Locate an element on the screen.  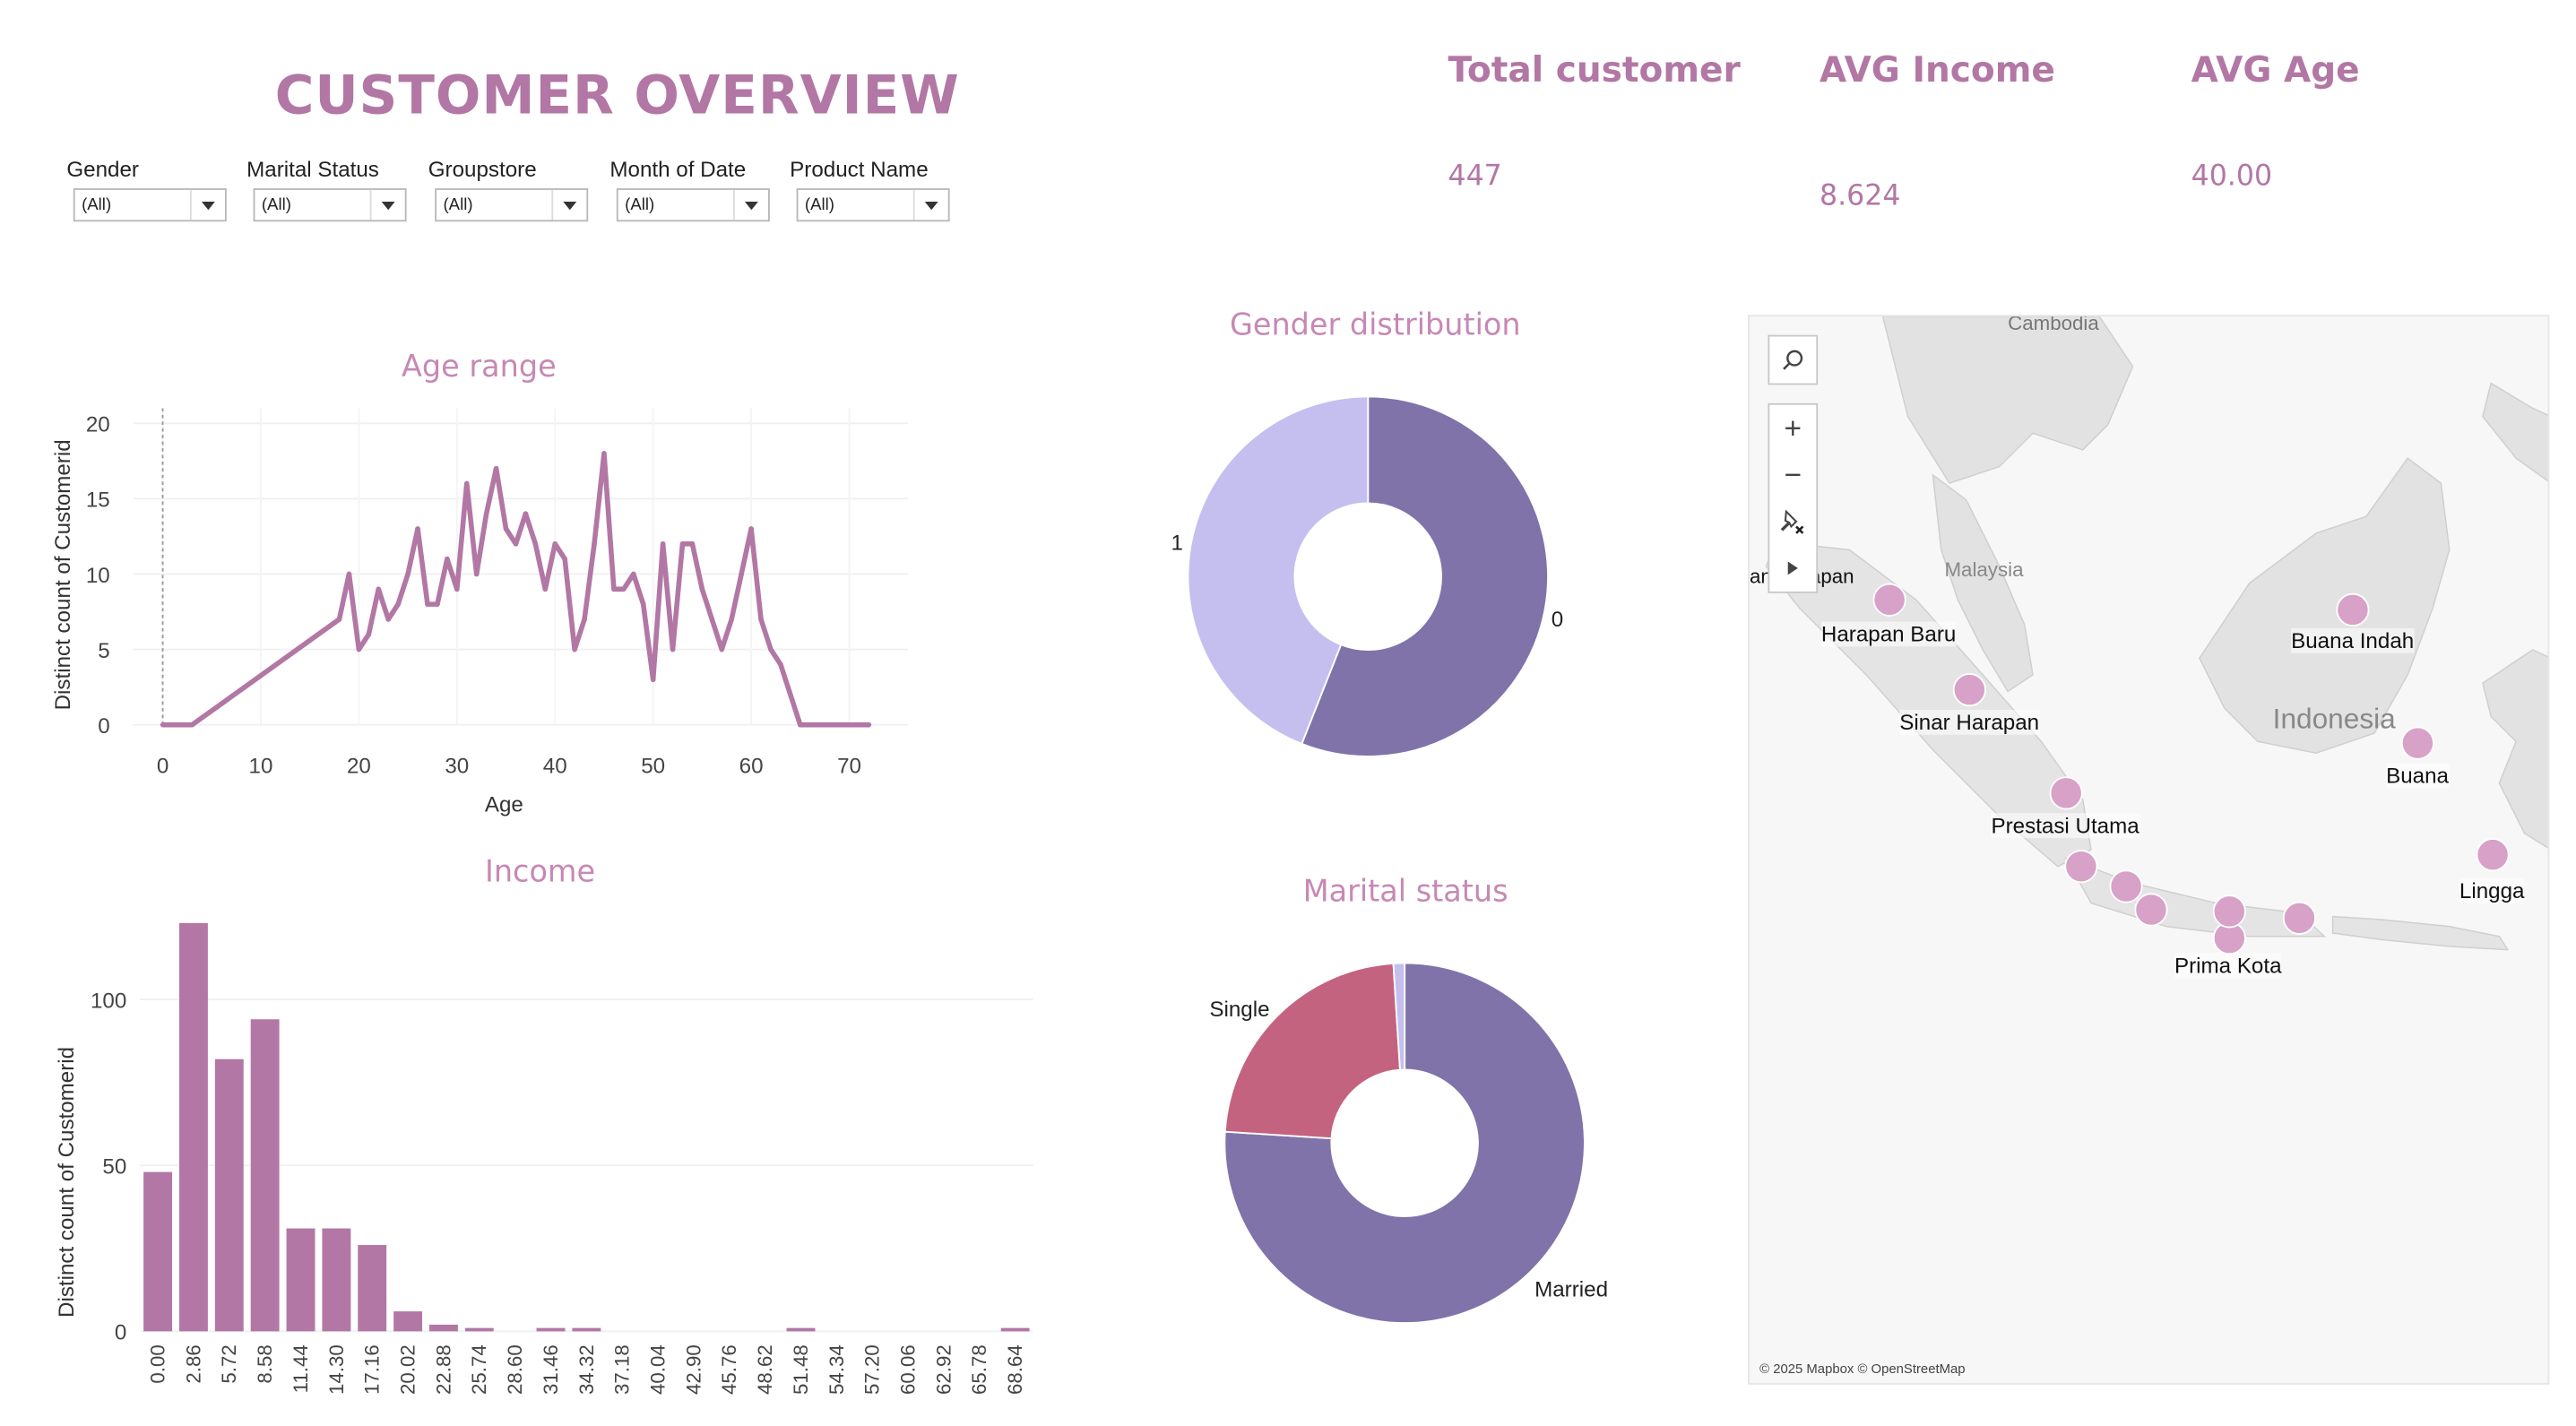
income-x-tick-label: 65.78 is located at coordinates (979, 1369).